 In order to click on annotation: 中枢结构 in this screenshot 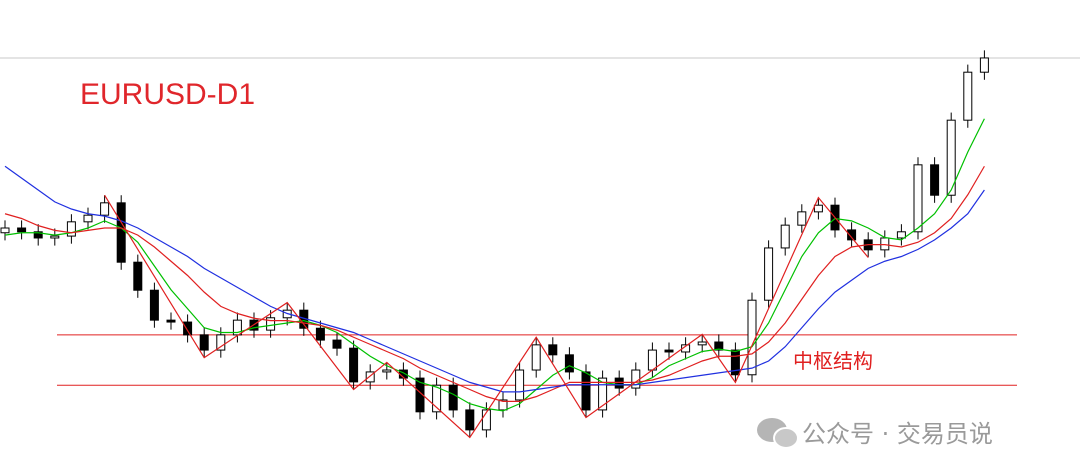, I will do `click(833, 361)`.